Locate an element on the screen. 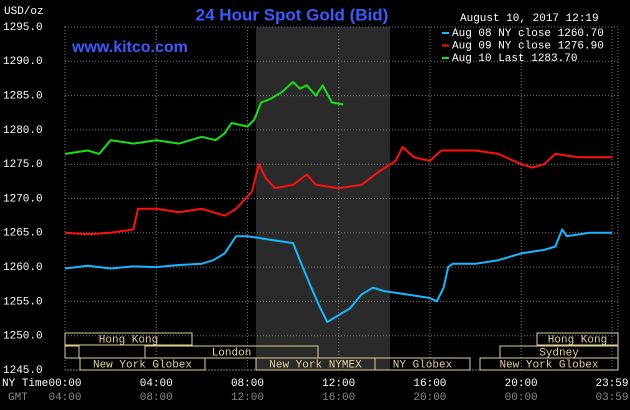 This screenshot has width=630, height=410. x-tick-label: 08:00 is located at coordinates (247, 384).